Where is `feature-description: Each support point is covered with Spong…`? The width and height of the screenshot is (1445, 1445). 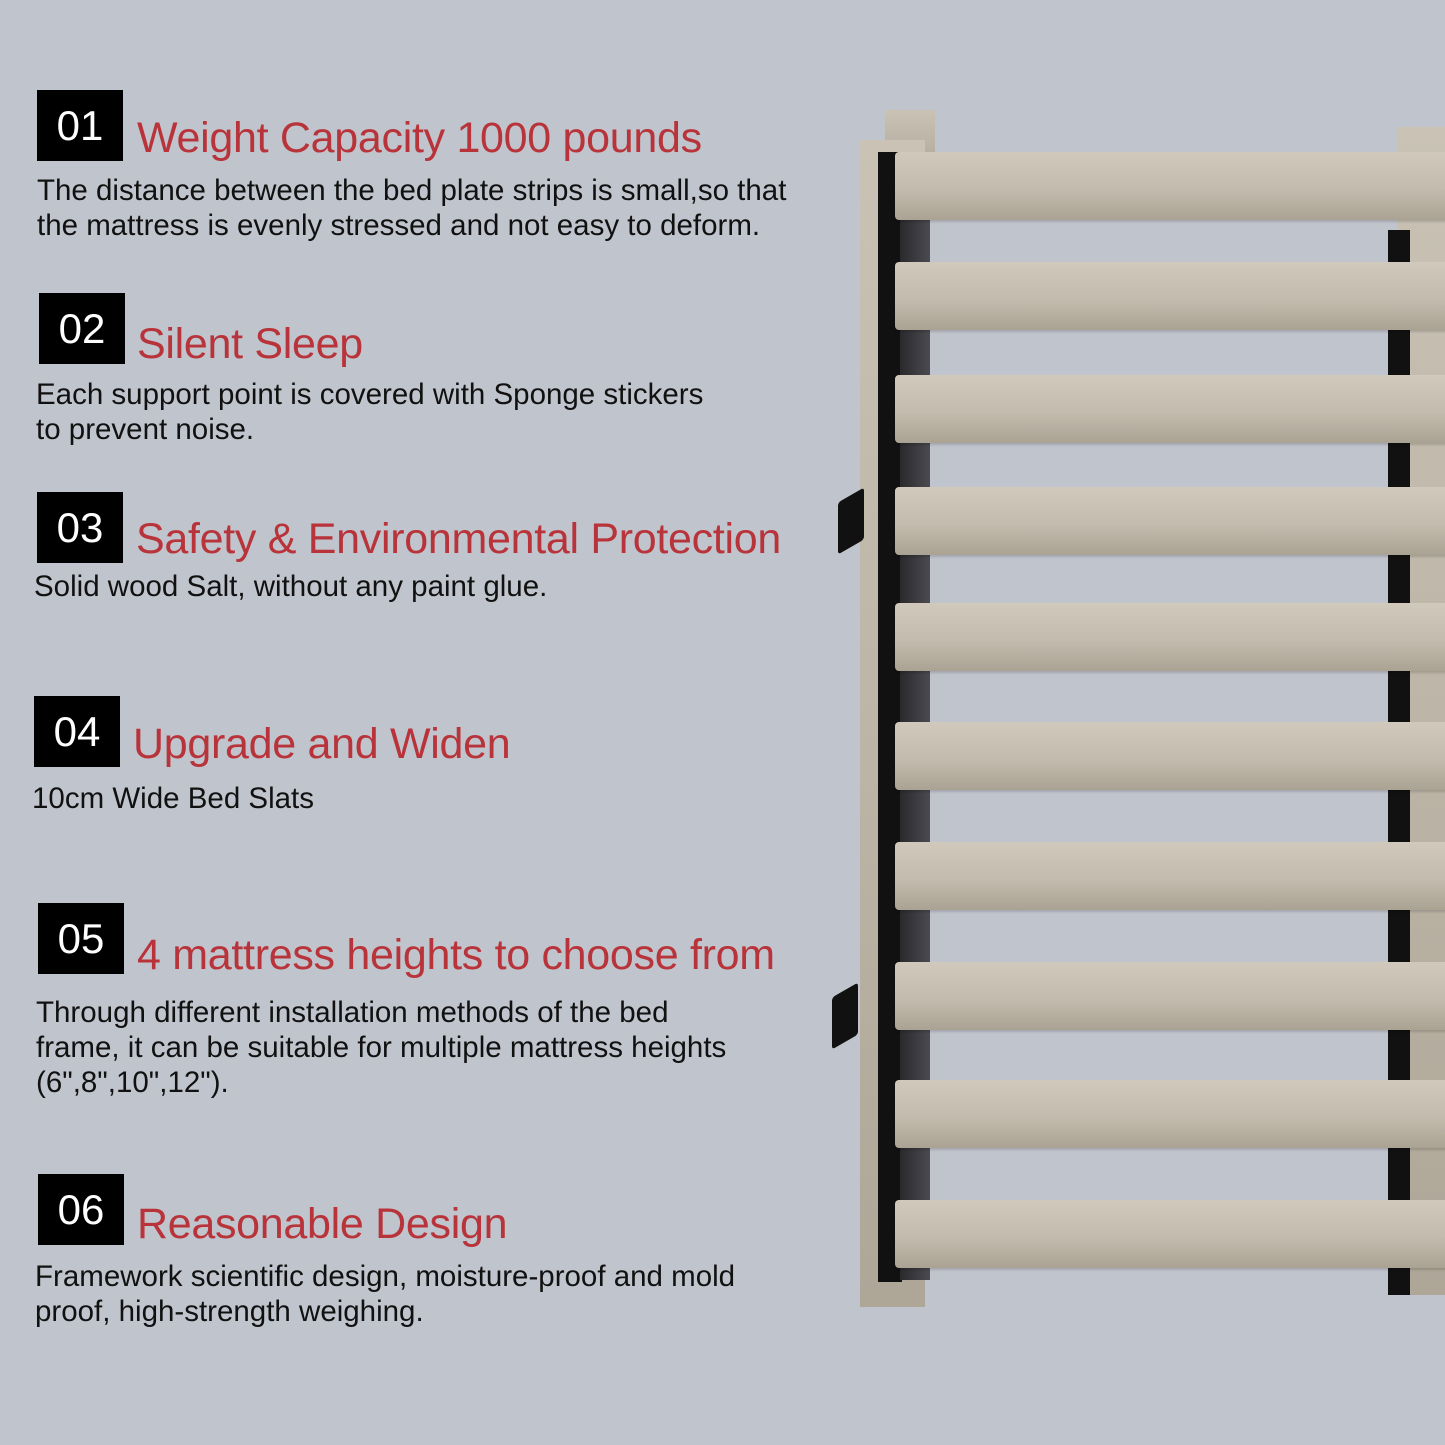 feature-description: Each support point is covered with Spong… is located at coordinates (369, 412).